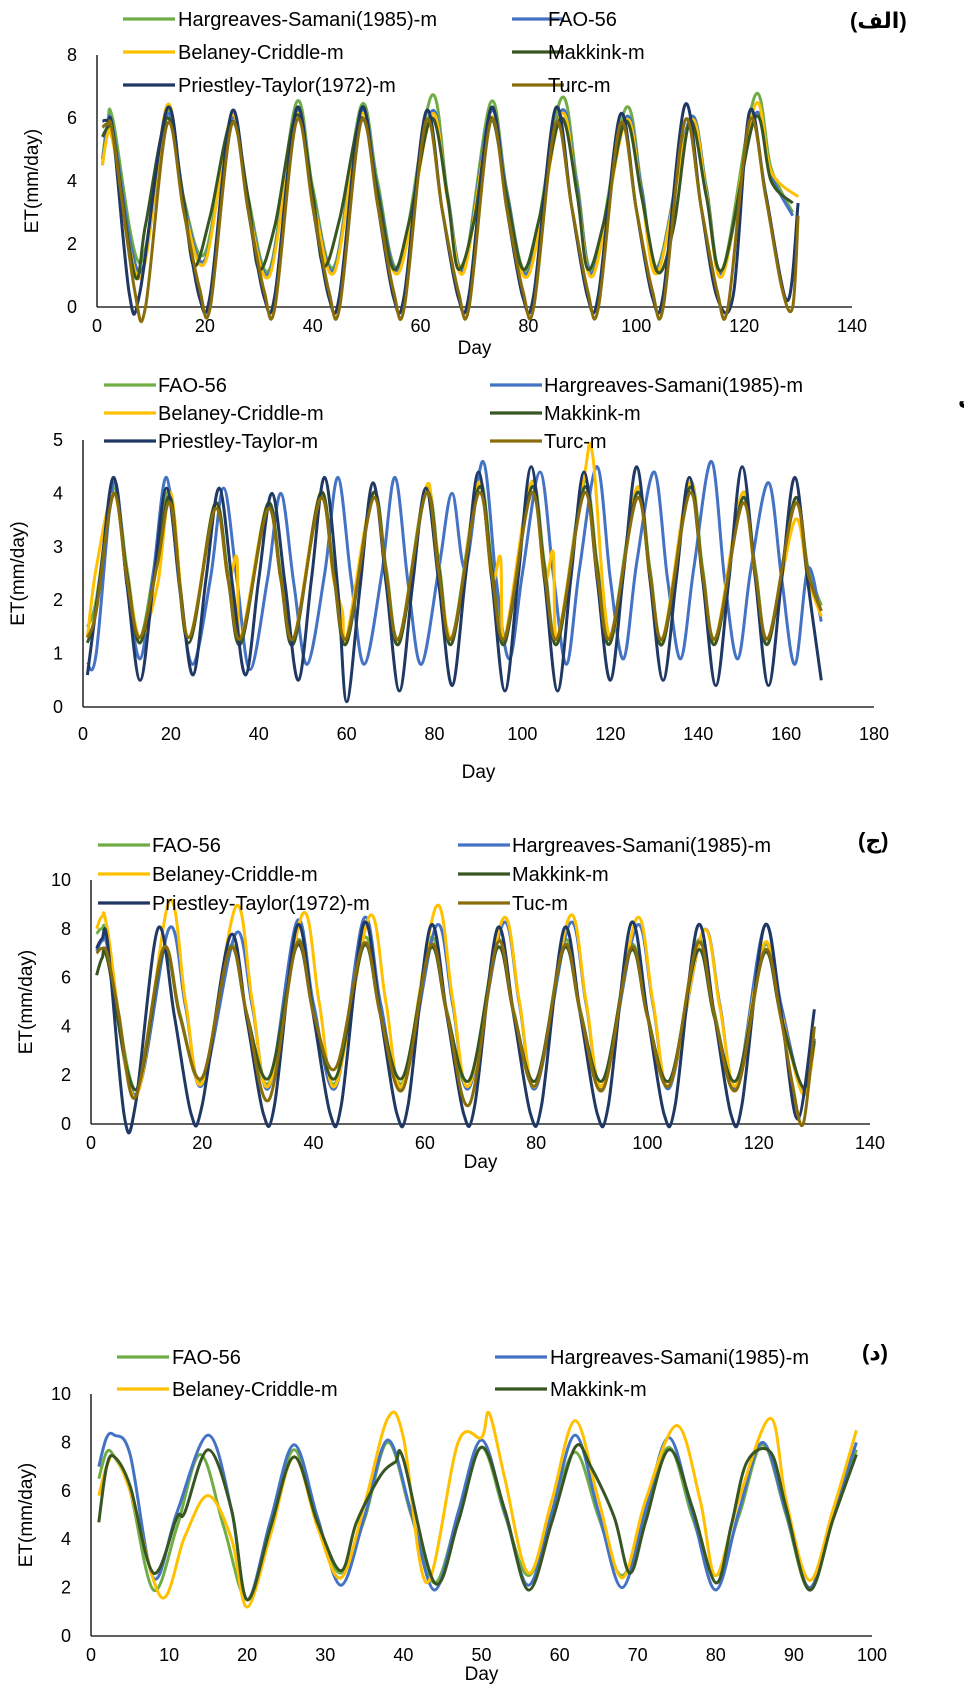  Describe the element at coordinates (878, 20) in the screenshot. I see `panel-label: (الف)` at that location.